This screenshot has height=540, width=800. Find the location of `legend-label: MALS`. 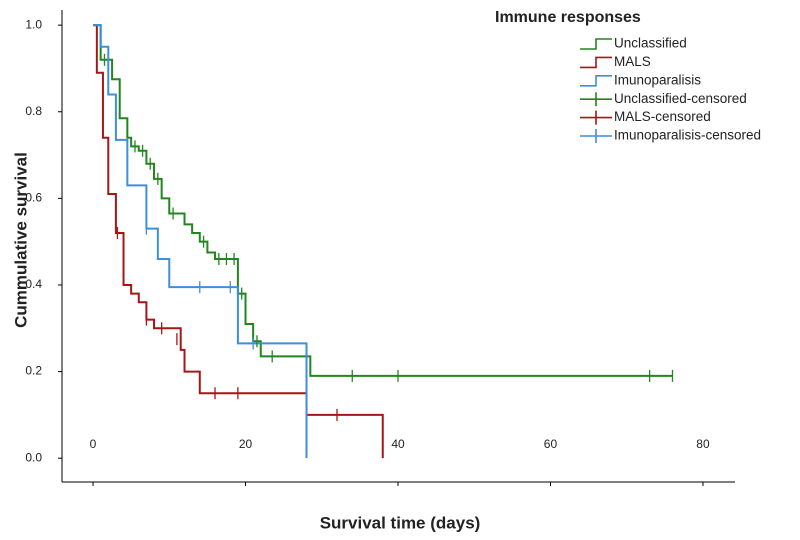

legend-label: MALS is located at coordinates (632, 61).